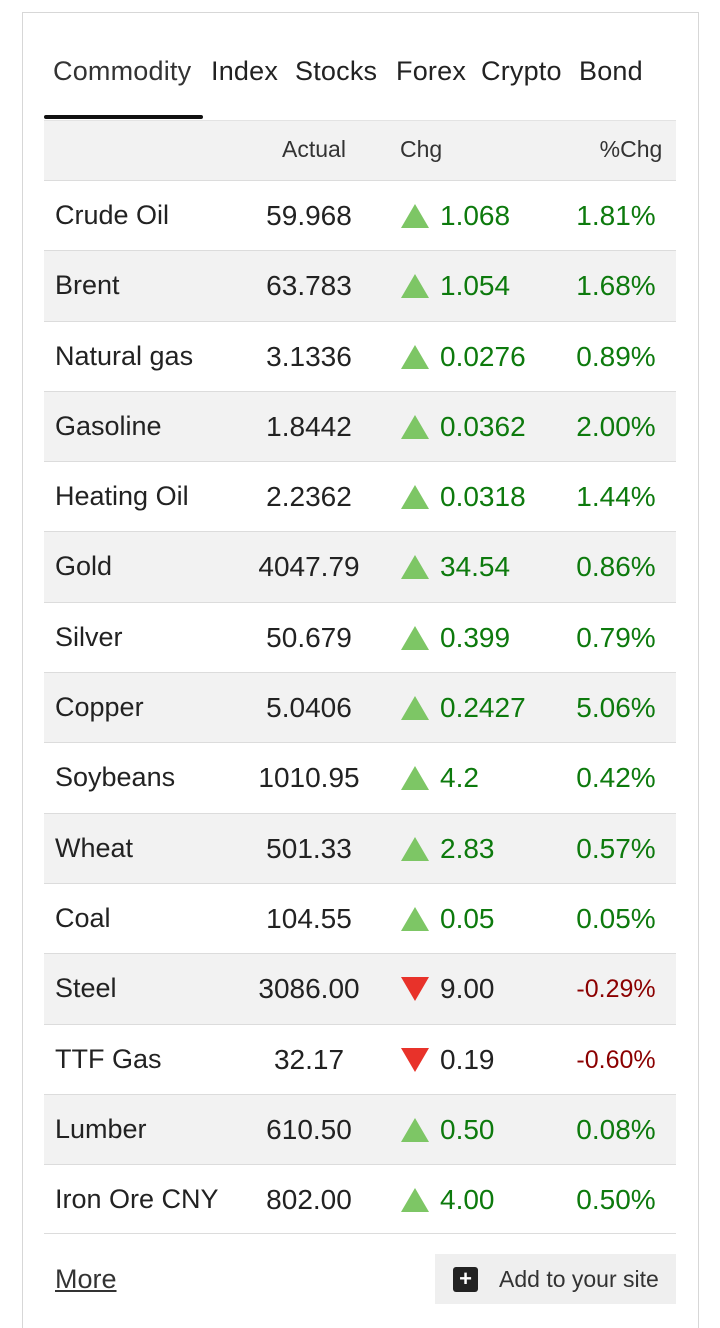 This screenshot has width=720, height=1328. Describe the element at coordinates (87, 285) in the screenshot. I see `commodity-name: Brent` at that location.